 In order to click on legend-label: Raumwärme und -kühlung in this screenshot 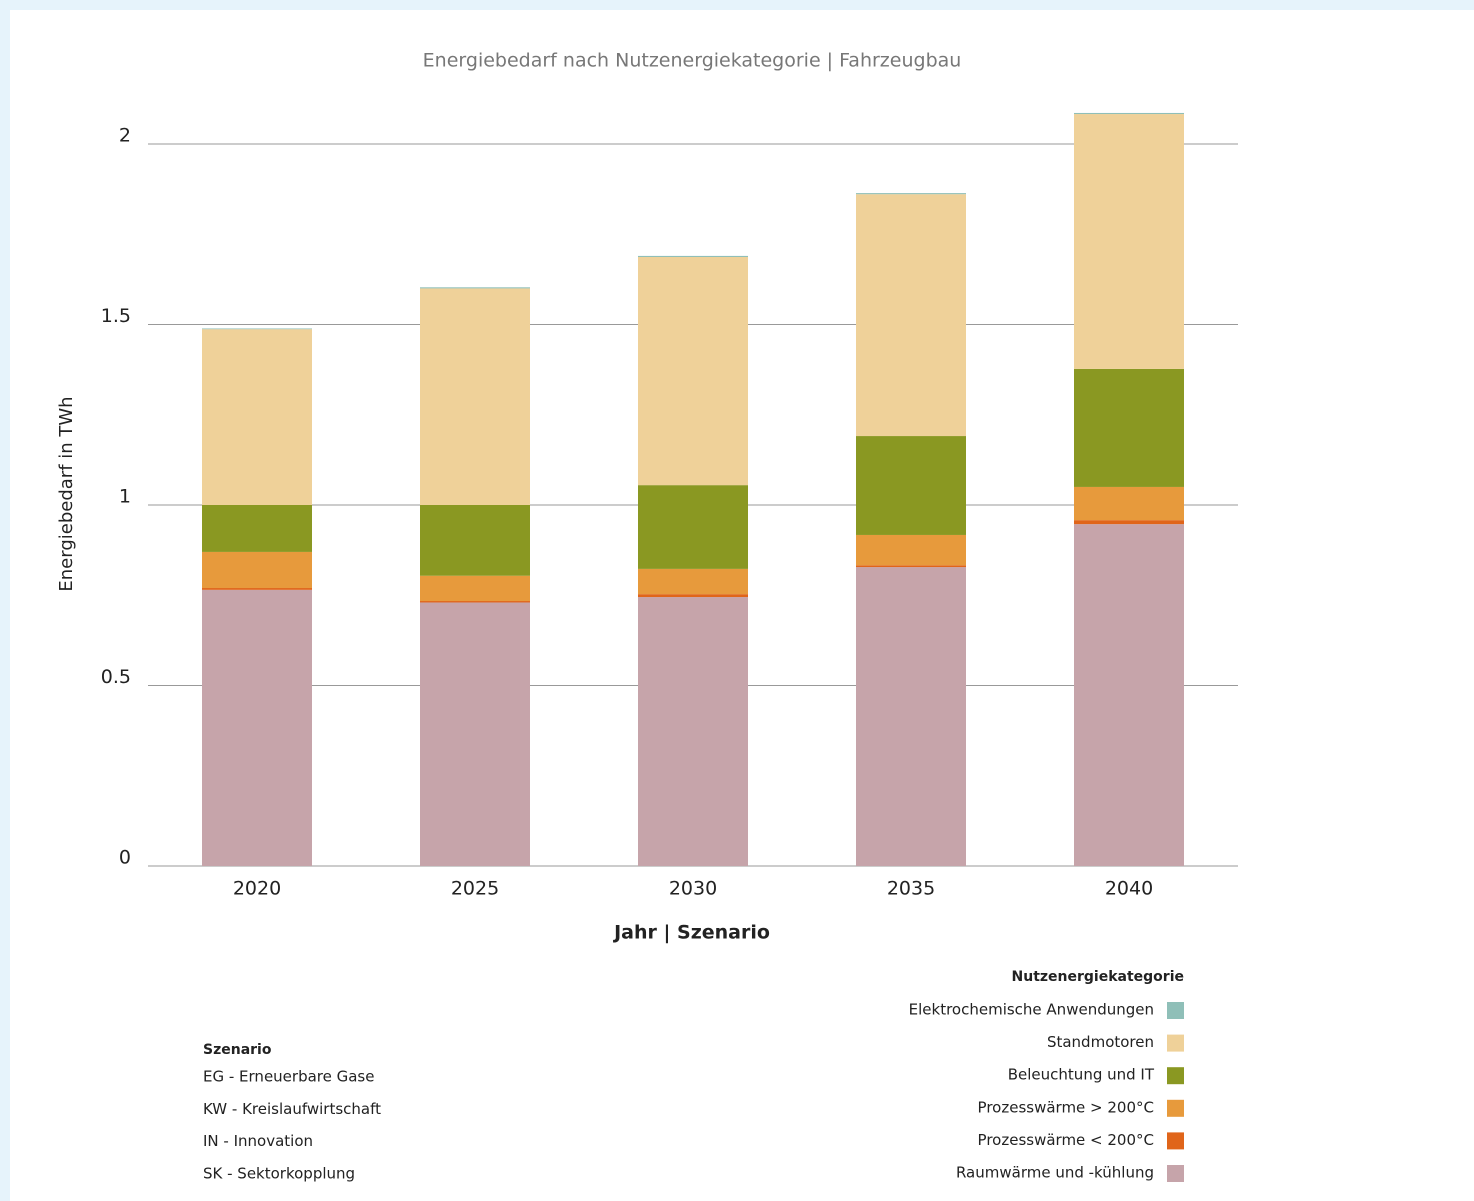, I will do `click(1055, 1173)`.